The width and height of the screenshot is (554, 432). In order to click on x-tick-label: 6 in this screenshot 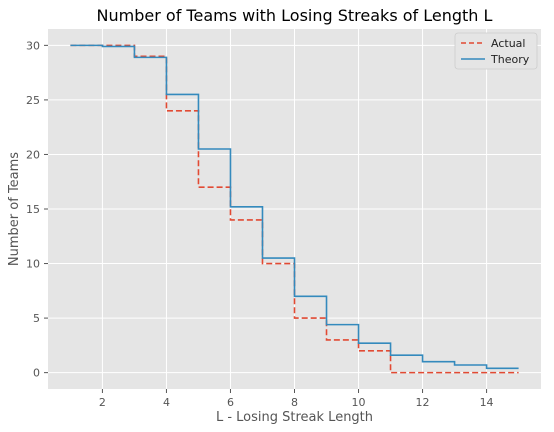, I will do `click(230, 402)`.